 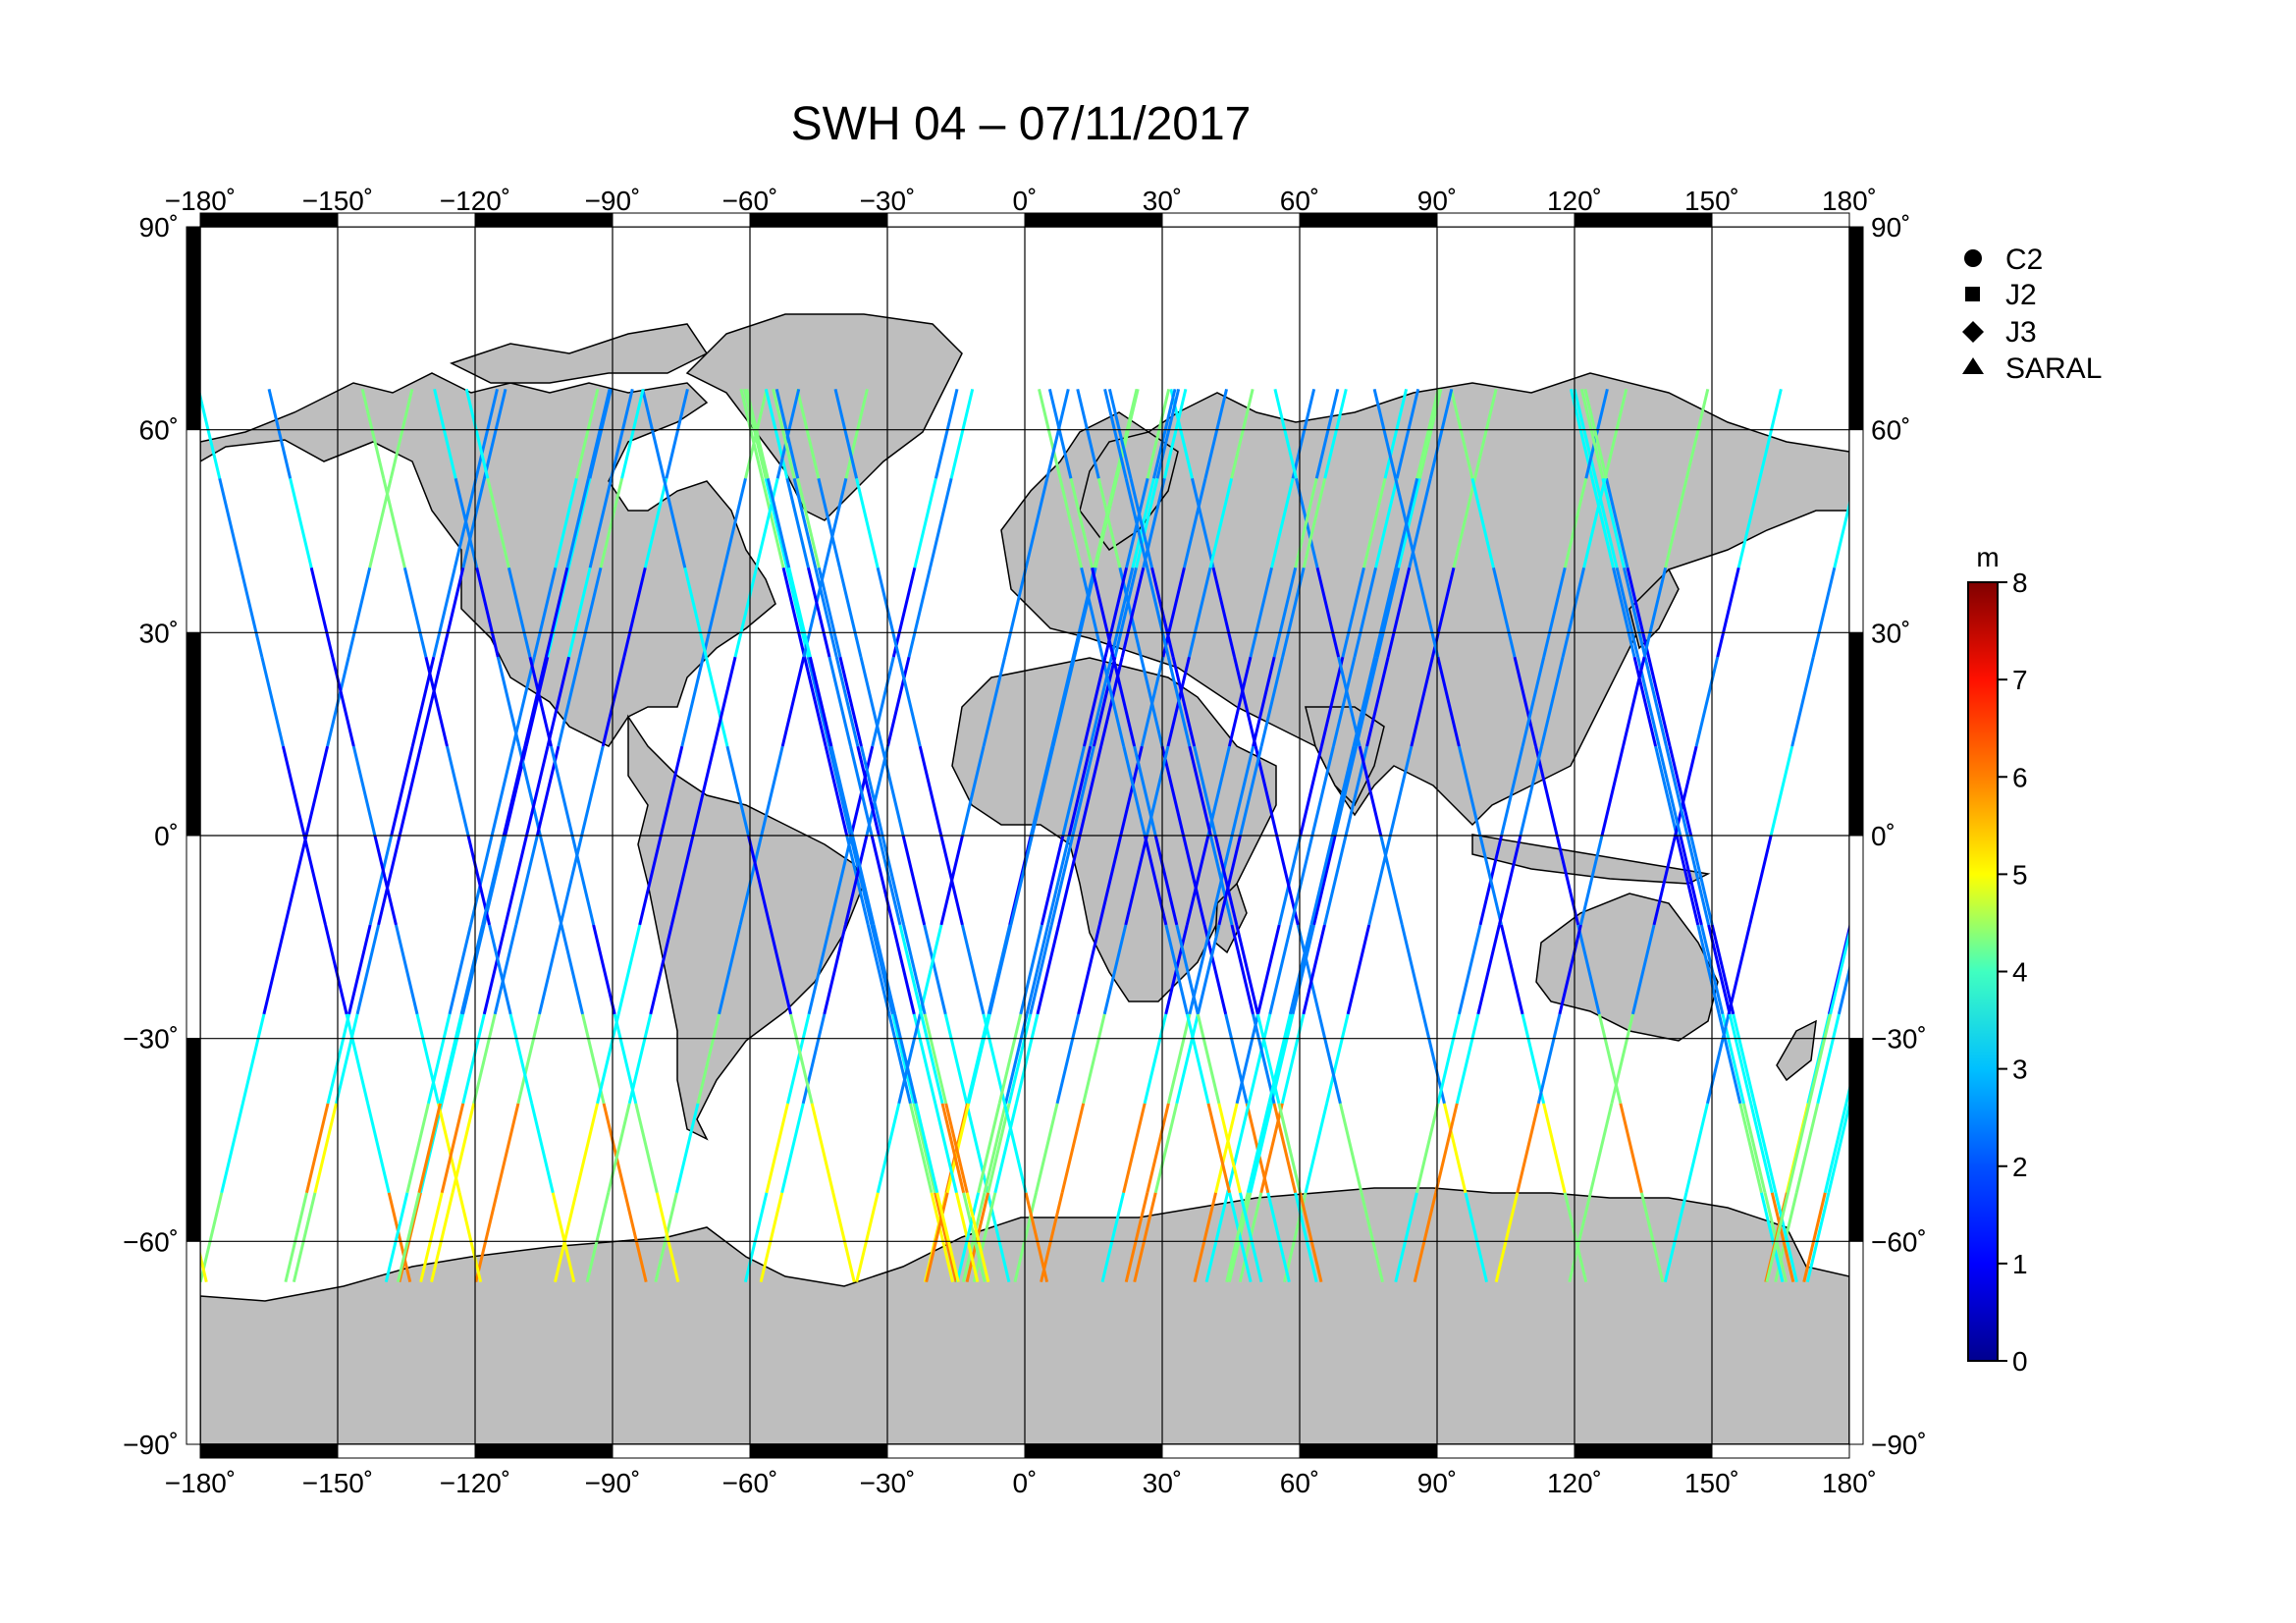 What do you see at coordinates (1711, 201) in the screenshot?
I see `lon-tick-label-top: 150˚` at bounding box center [1711, 201].